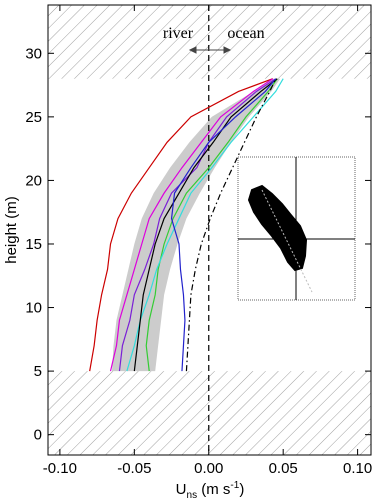 This screenshot has height=500, width=383. I want to click on x-label-part: (m s, so click(213, 489).